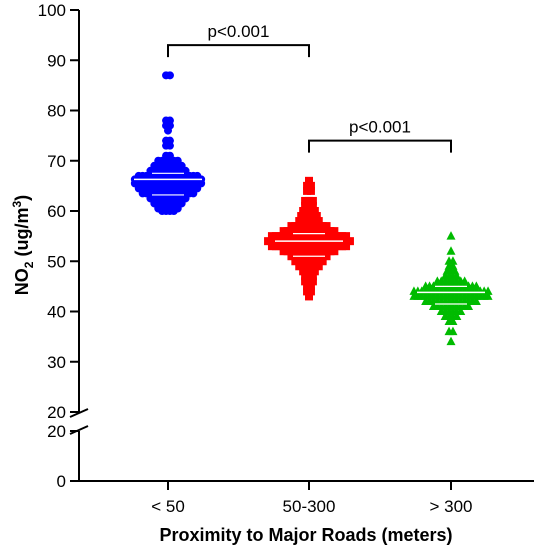 The height and width of the screenshot is (553, 546). What do you see at coordinates (56, 161) in the screenshot?
I see `y-tick-label: 70` at bounding box center [56, 161].